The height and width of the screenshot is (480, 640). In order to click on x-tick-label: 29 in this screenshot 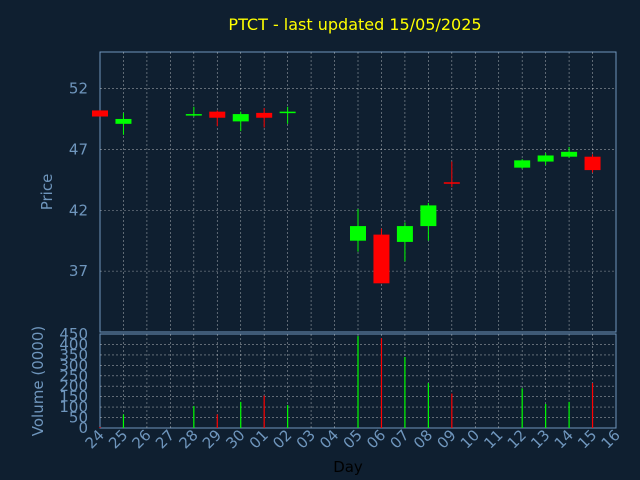, I will do `click(212, 439)`.